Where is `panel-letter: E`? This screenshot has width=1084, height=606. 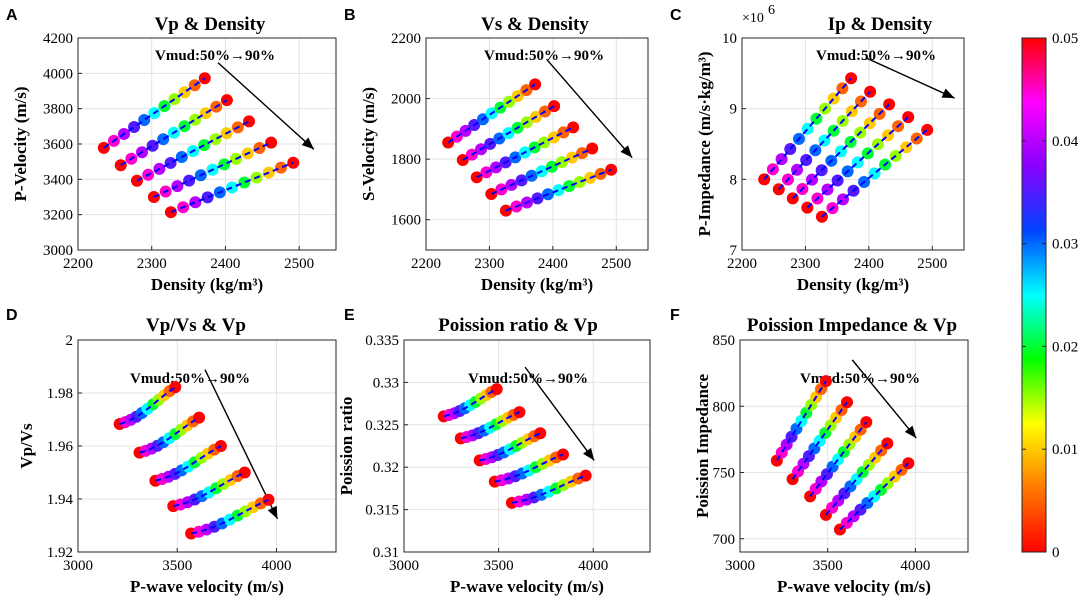
panel-letter: E is located at coordinates (349, 315).